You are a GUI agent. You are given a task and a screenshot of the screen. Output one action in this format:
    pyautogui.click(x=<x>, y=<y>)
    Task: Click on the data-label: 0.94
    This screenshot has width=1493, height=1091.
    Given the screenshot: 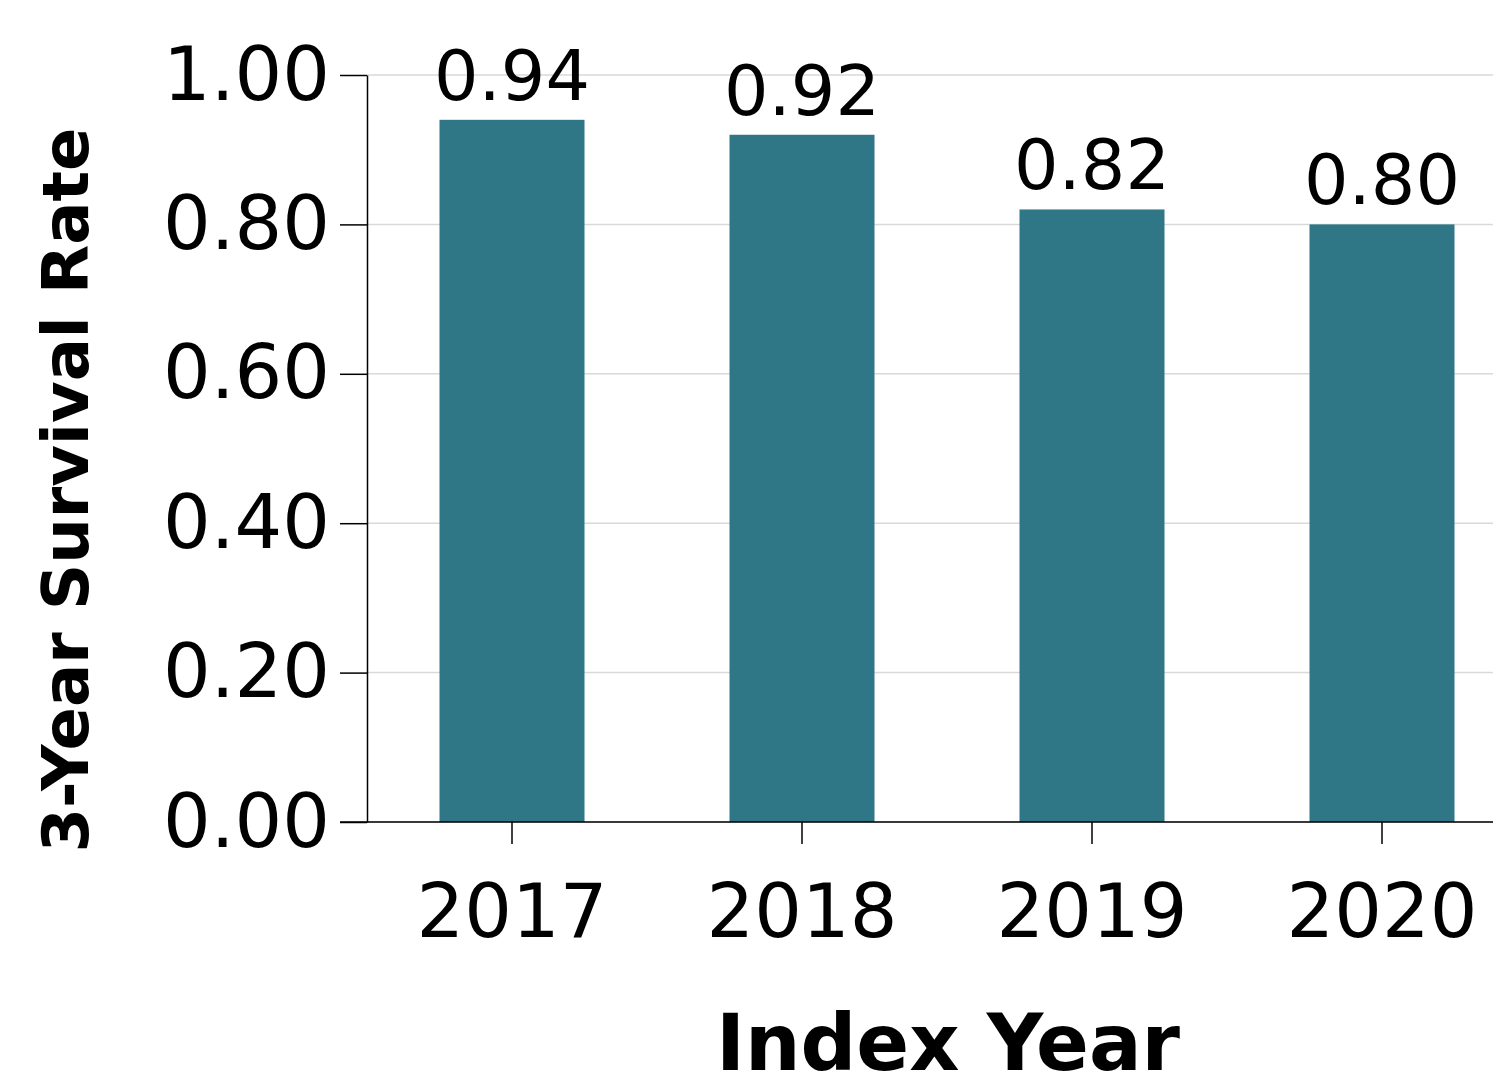 What is the action you would take?
    pyautogui.click(x=512, y=75)
    